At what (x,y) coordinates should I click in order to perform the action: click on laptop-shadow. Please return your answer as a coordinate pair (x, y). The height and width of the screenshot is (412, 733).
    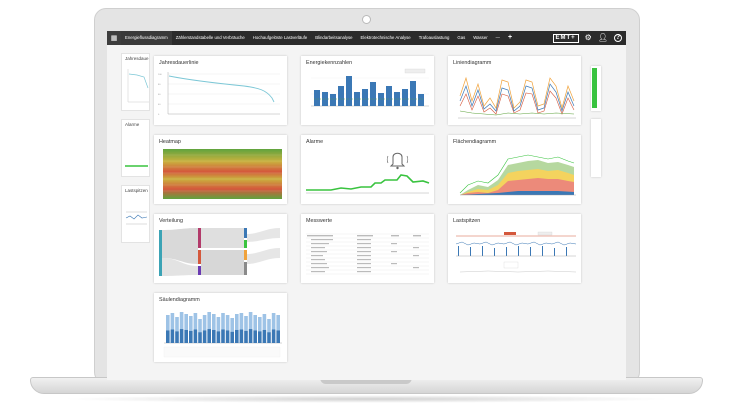
    Looking at the image, I should click on (366, 399).